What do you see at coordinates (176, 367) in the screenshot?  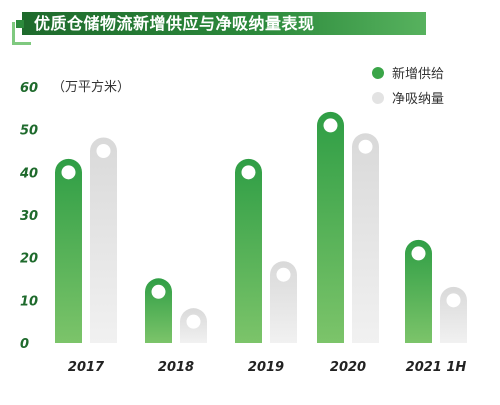 I see `x-tick-label: 2018` at bounding box center [176, 367].